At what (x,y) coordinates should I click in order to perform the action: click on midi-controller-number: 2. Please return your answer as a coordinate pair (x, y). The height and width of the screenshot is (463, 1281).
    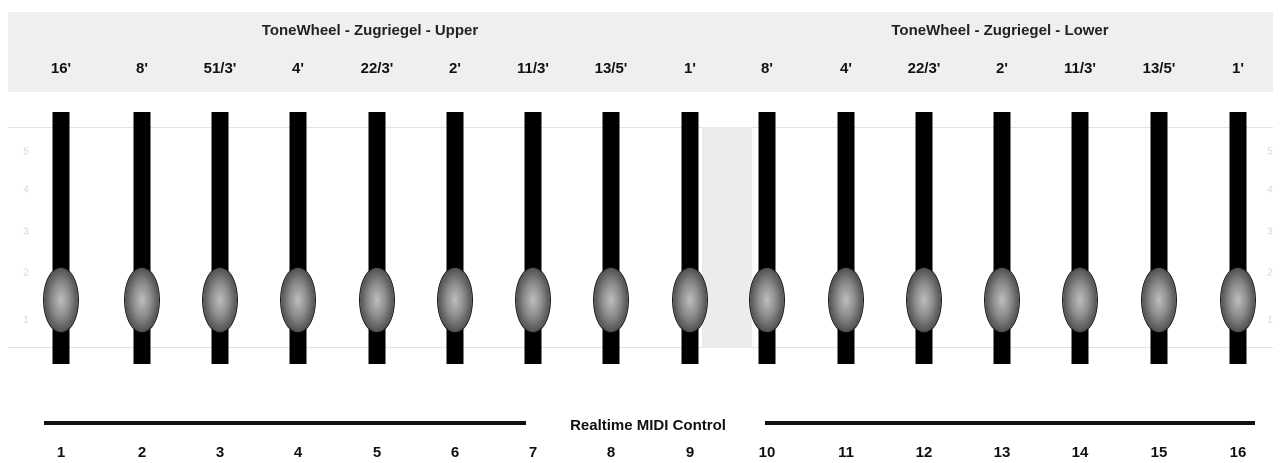
    Looking at the image, I should click on (142, 452).